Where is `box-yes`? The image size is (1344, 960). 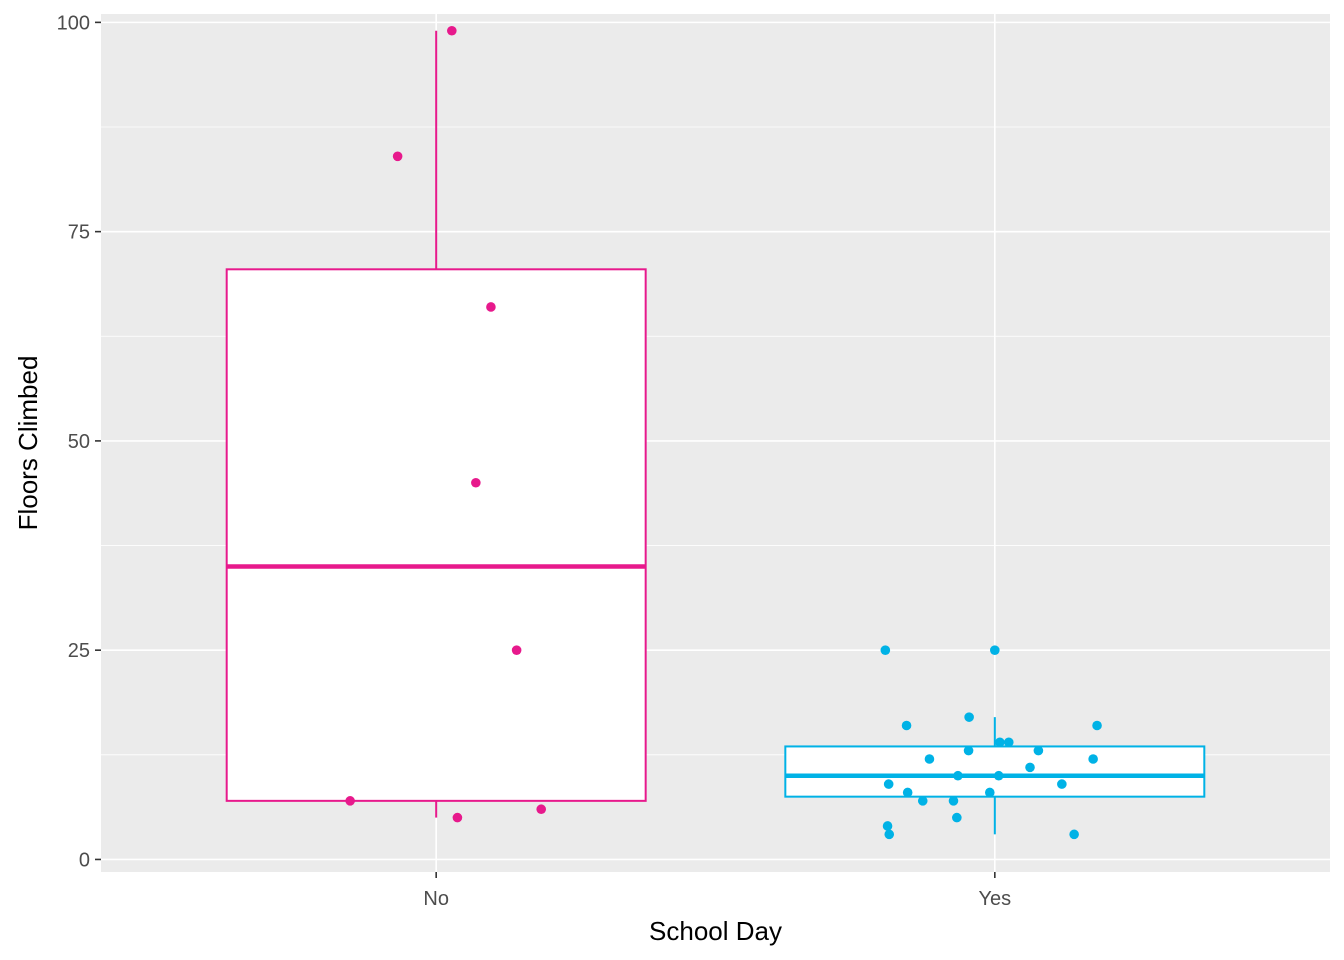
box-yes is located at coordinates (995, 776).